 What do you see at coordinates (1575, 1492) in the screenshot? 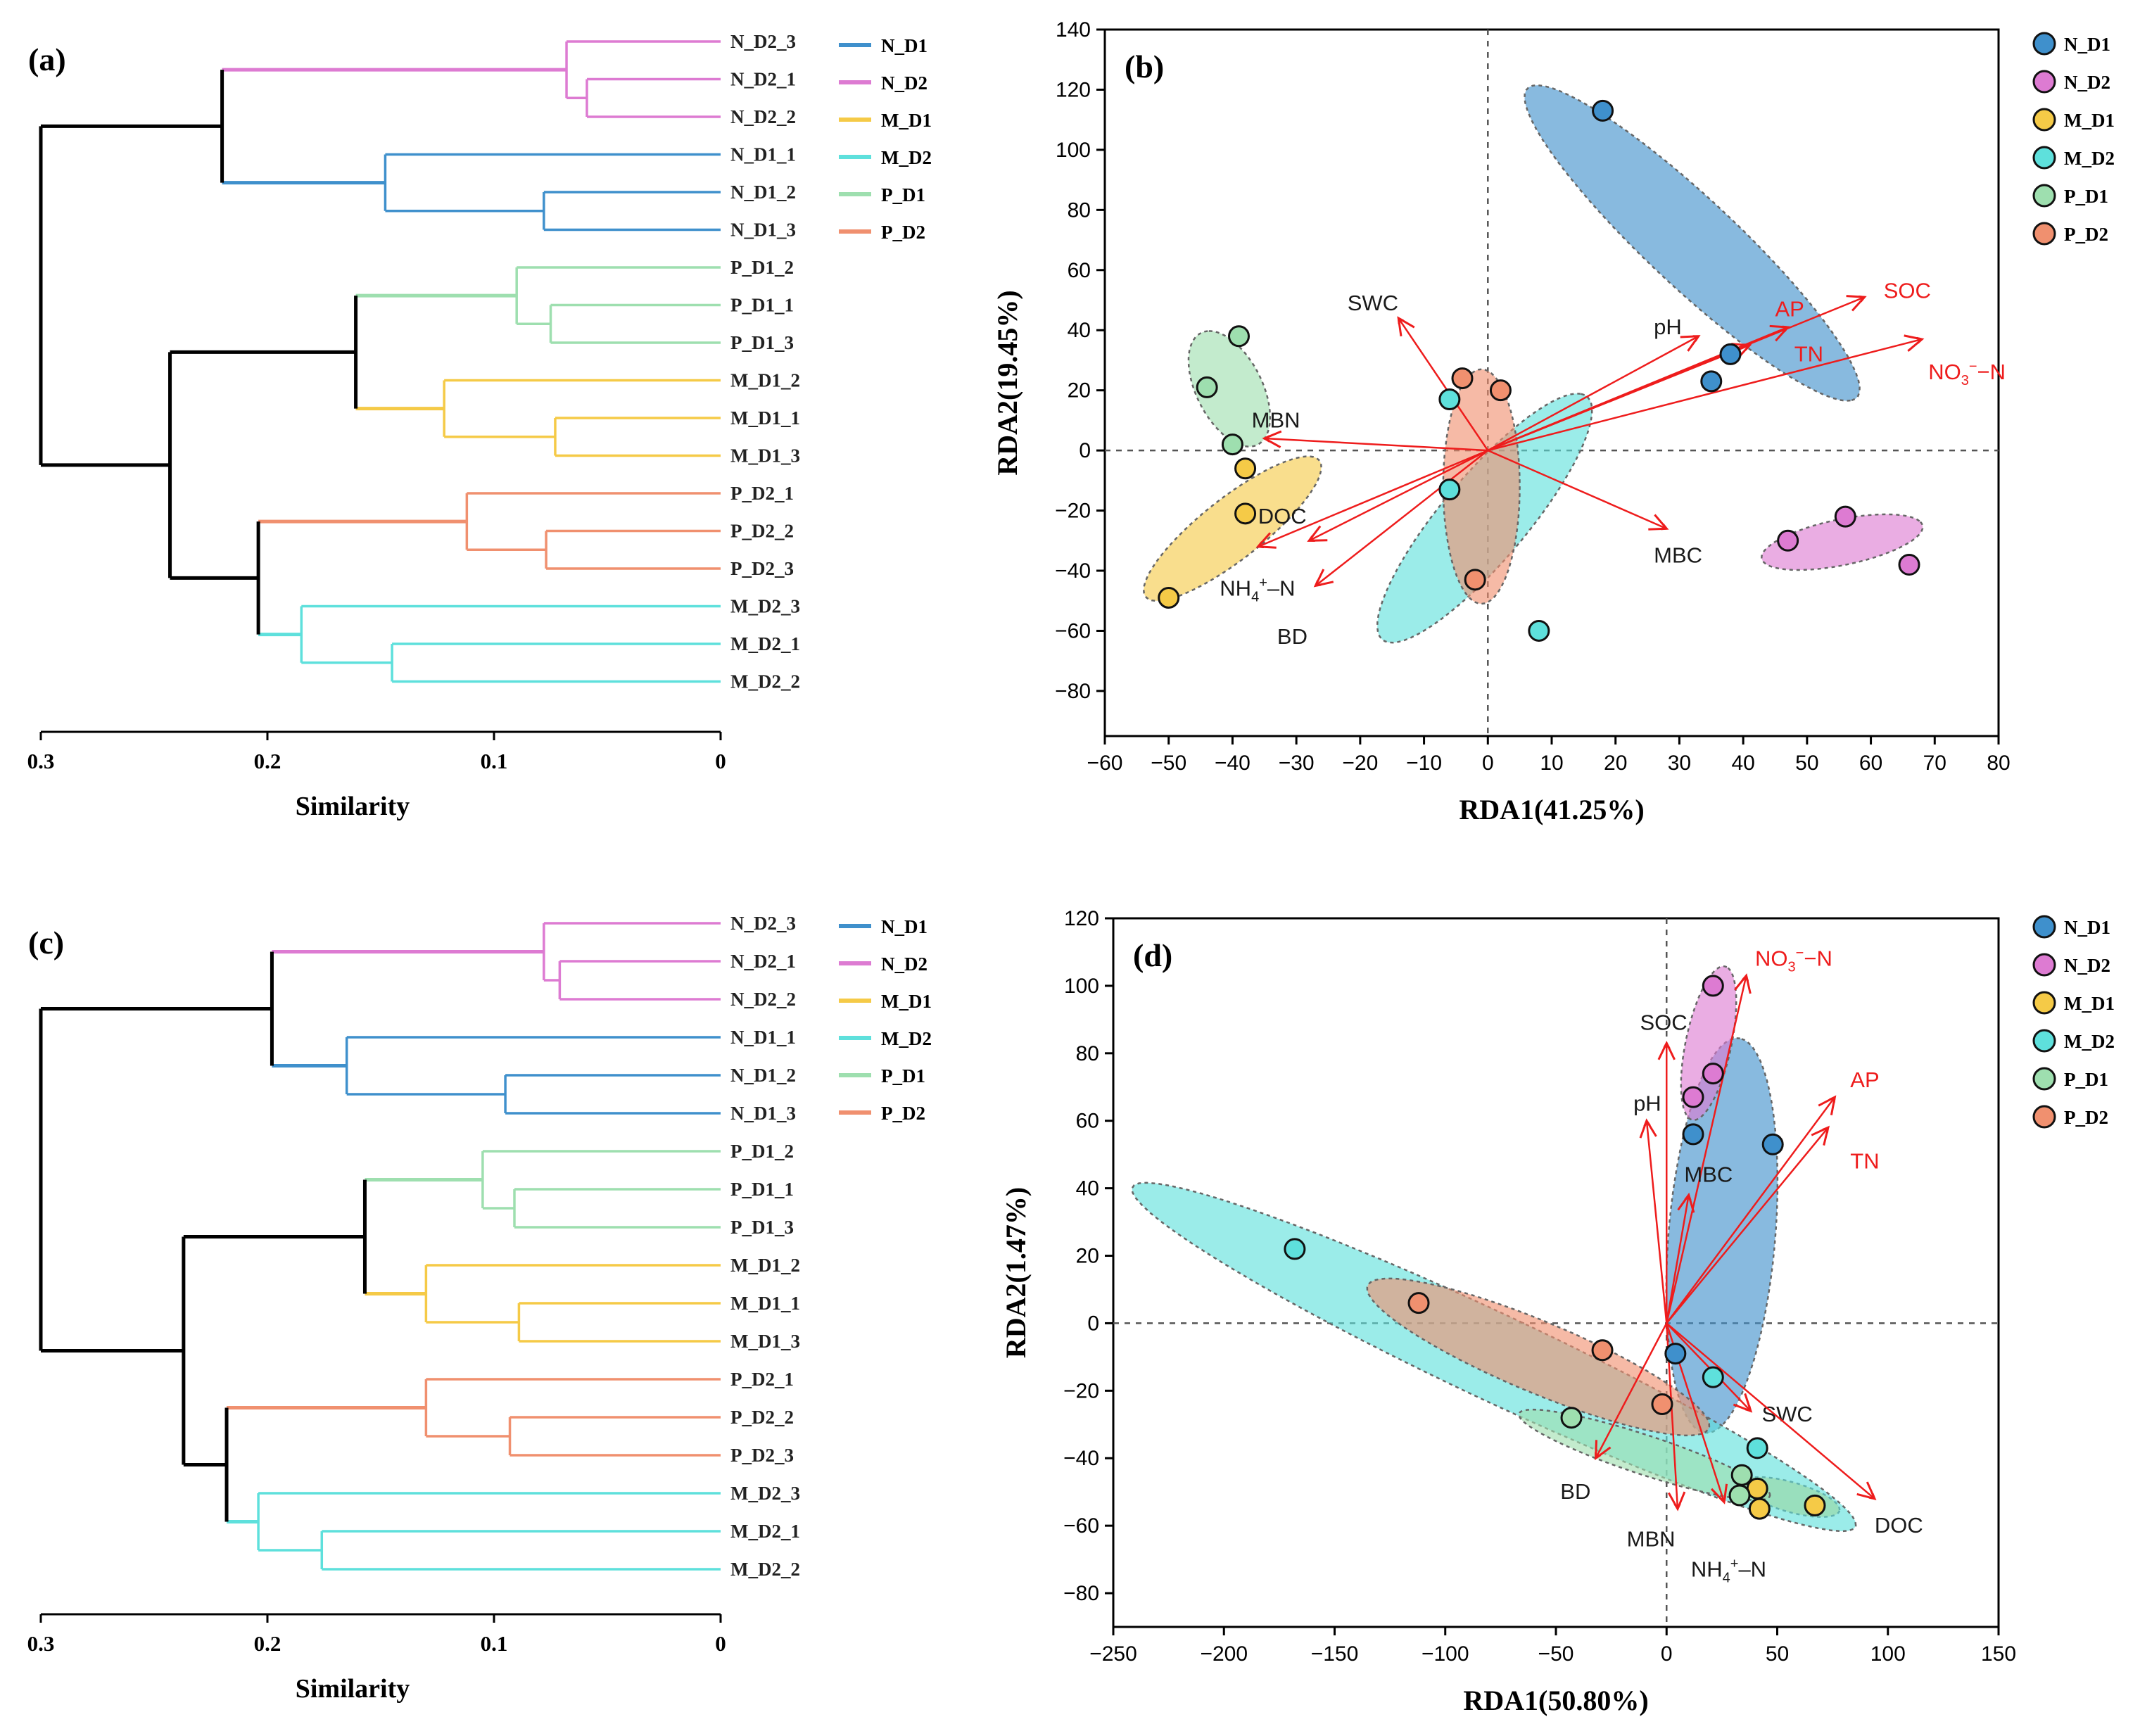
I see `vector-label: BD` at bounding box center [1575, 1492].